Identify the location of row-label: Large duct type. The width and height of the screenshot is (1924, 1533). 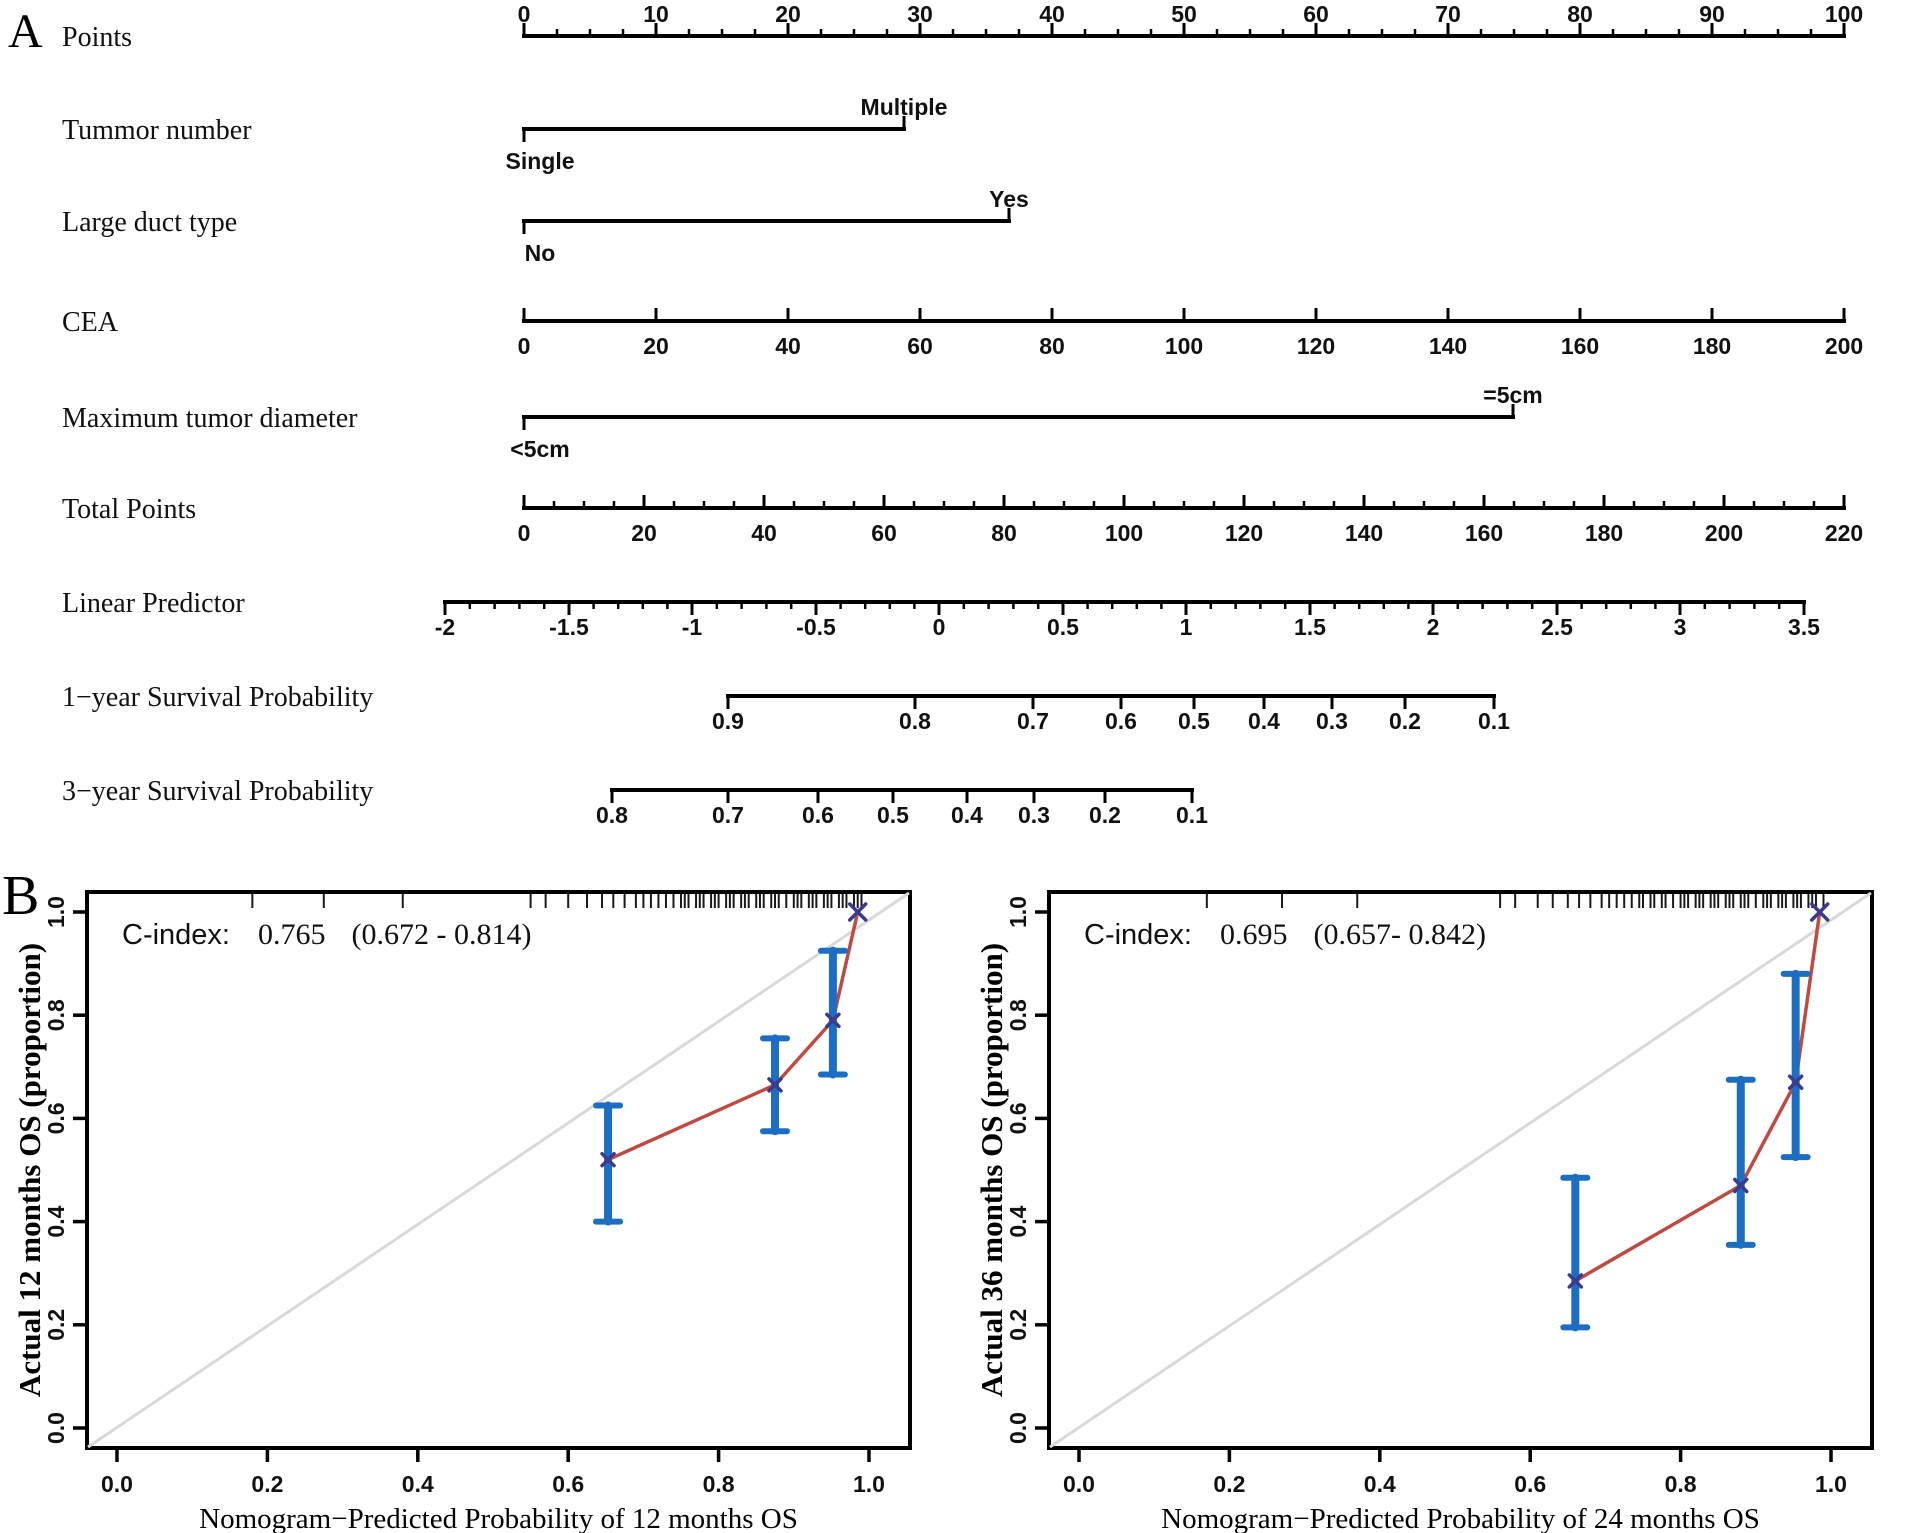
(149, 222).